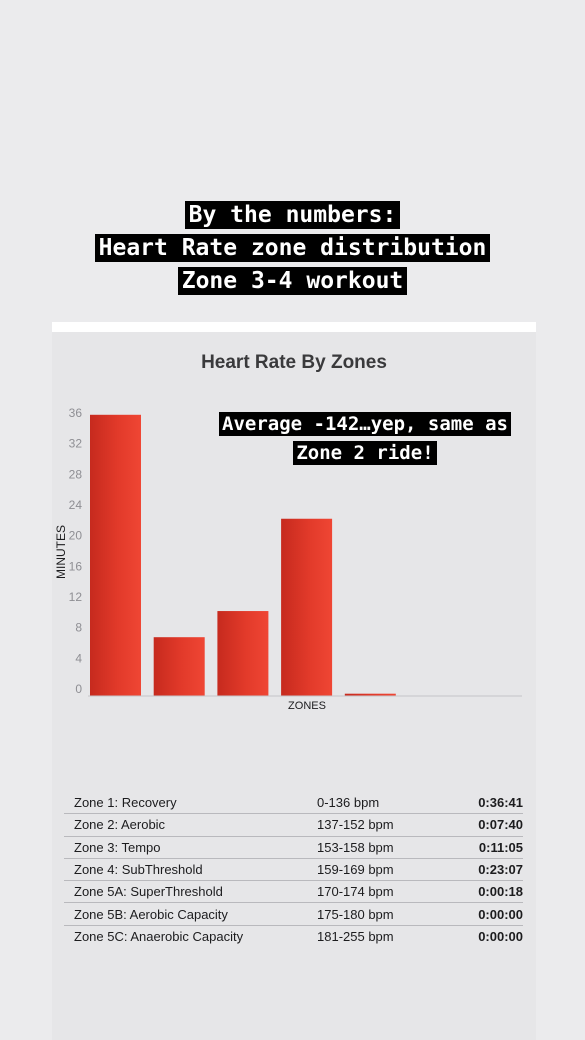  Describe the element at coordinates (76, 474) in the screenshot. I see `y-tick-label: 28` at that location.